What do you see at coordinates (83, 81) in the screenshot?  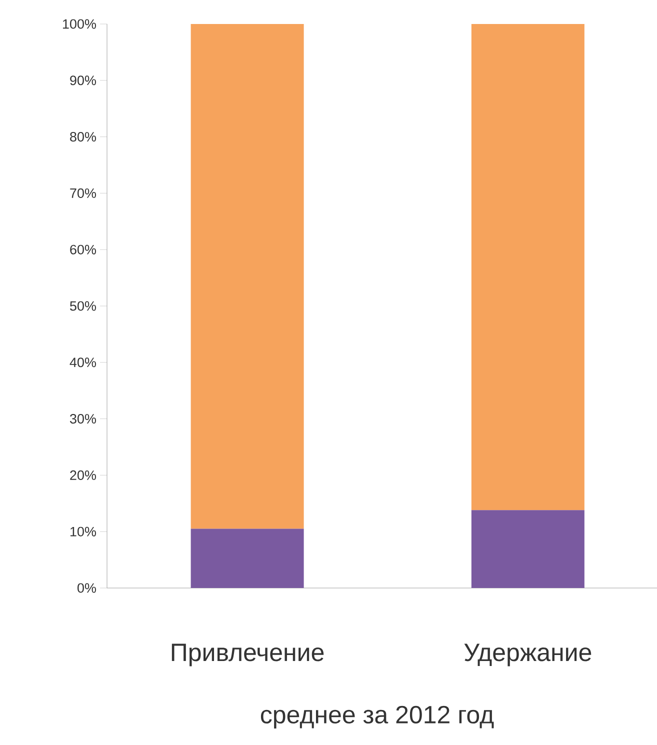 I see `y-tick-label: 90%` at bounding box center [83, 81].